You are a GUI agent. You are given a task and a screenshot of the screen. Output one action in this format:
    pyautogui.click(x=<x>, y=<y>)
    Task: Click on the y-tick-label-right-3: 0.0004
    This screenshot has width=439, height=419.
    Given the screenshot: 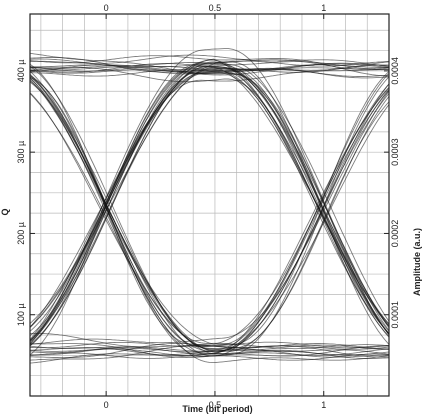 What is the action you would take?
    pyautogui.click(x=395, y=71)
    